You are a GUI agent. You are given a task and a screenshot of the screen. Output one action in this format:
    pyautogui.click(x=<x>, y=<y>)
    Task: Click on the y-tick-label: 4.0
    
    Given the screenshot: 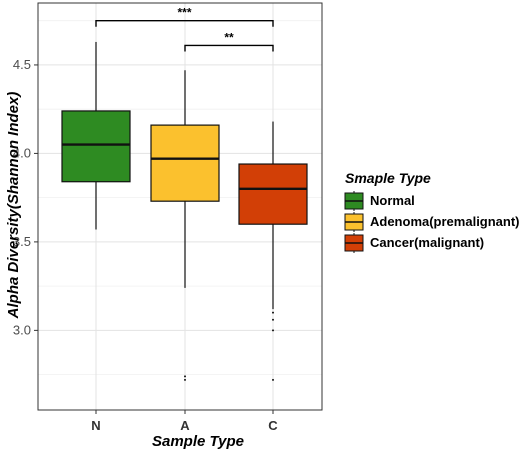 What is the action you would take?
    pyautogui.click(x=22, y=152)
    